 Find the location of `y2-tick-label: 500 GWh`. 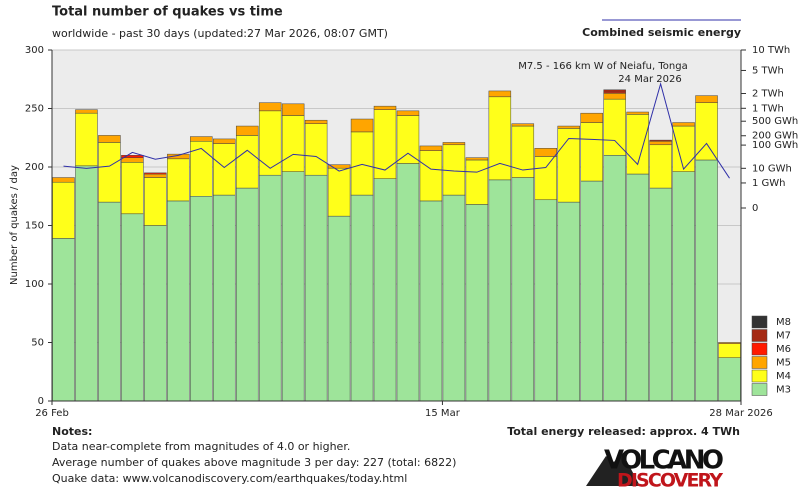

y2-tick-label: 500 GWh is located at coordinates (775, 121).